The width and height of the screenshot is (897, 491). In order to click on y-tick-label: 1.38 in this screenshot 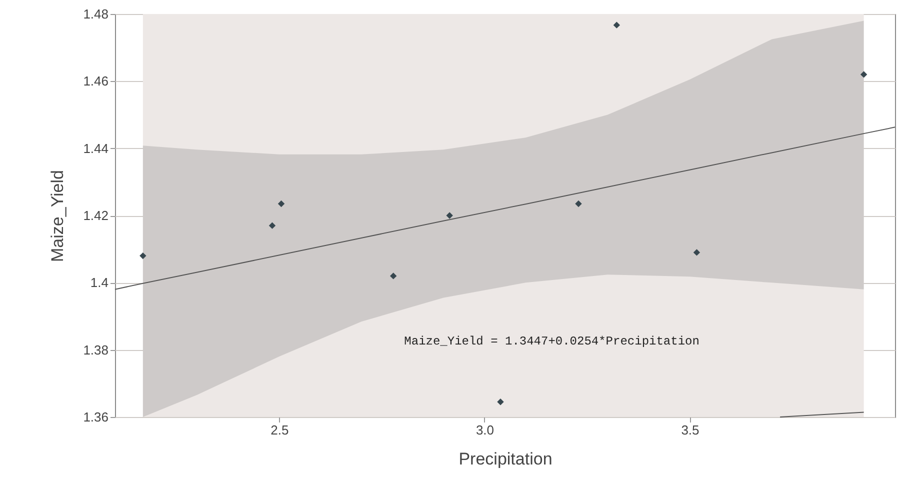, I will do `click(95, 350)`.